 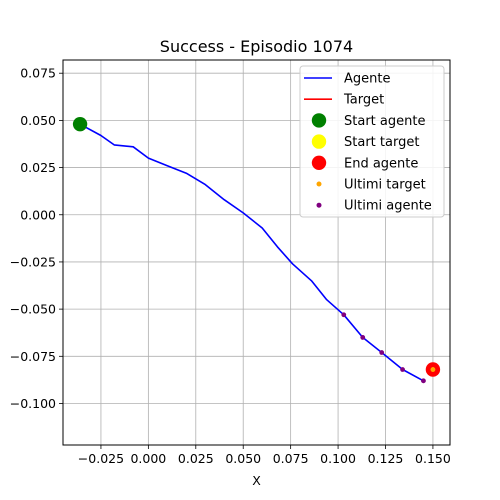 What do you see at coordinates (33, 261) in the screenshot?
I see `y-tick-label: −0.025` at bounding box center [33, 261].